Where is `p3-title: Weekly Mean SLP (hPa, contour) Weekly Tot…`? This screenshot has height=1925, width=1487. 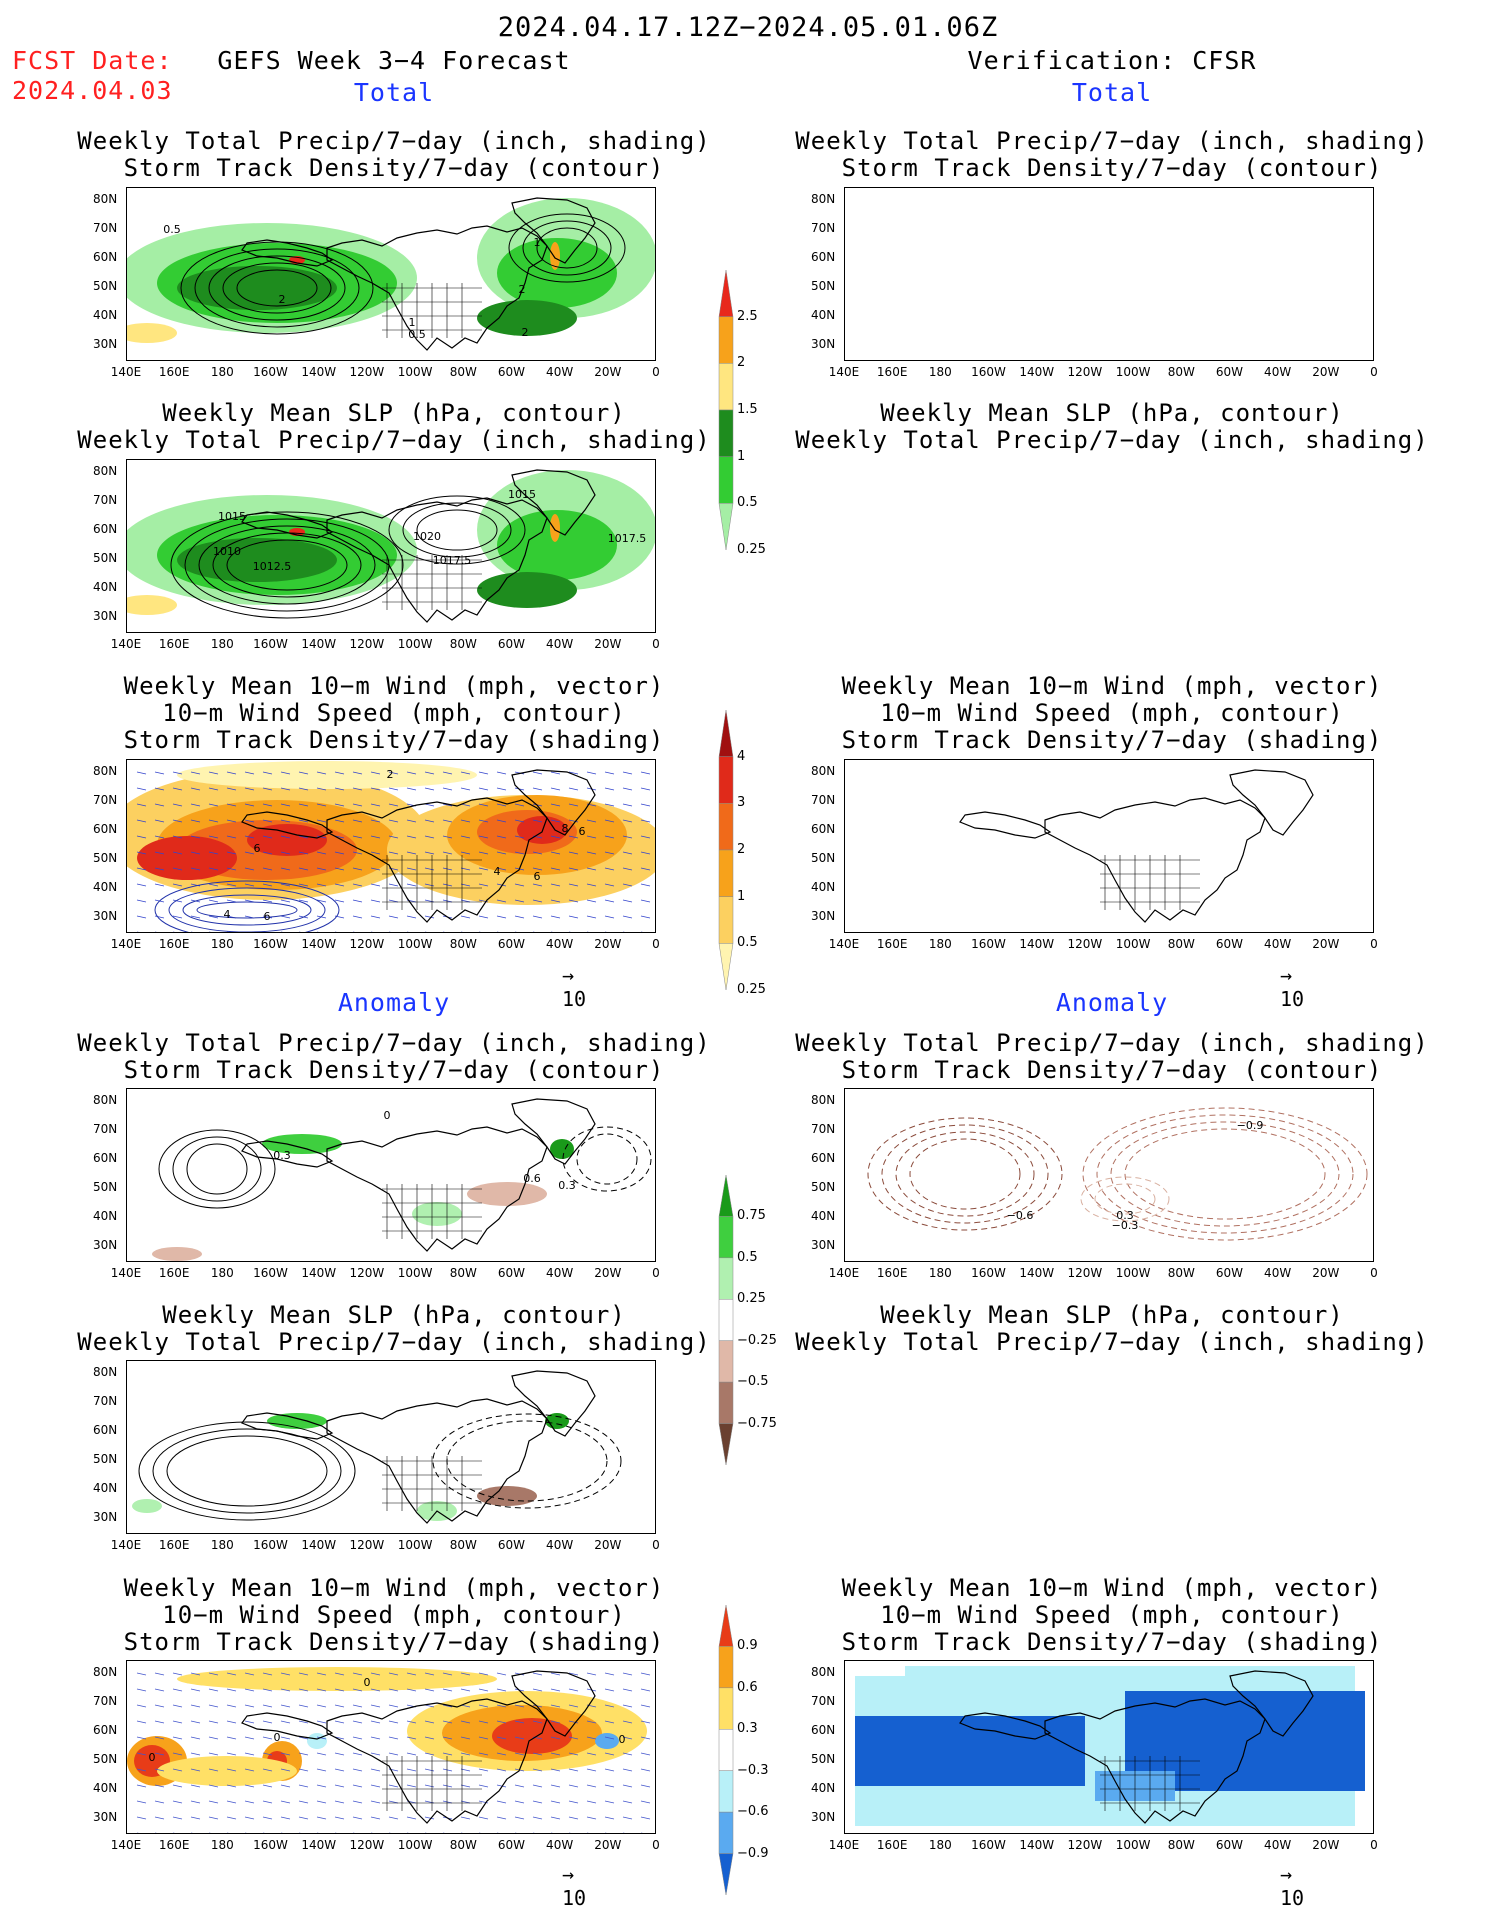 p3-title: Weekly Mean SLP (hPa, contour) Weekly Tot… is located at coordinates (394, 426).